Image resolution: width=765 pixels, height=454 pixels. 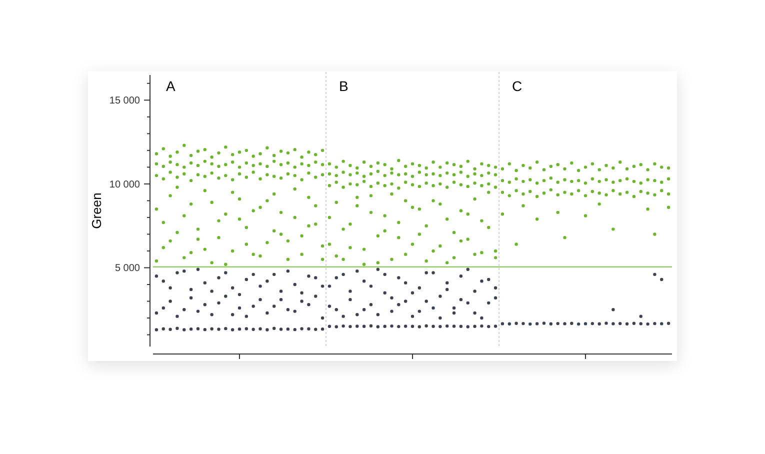 I want to click on annotation: C, so click(x=517, y=86).